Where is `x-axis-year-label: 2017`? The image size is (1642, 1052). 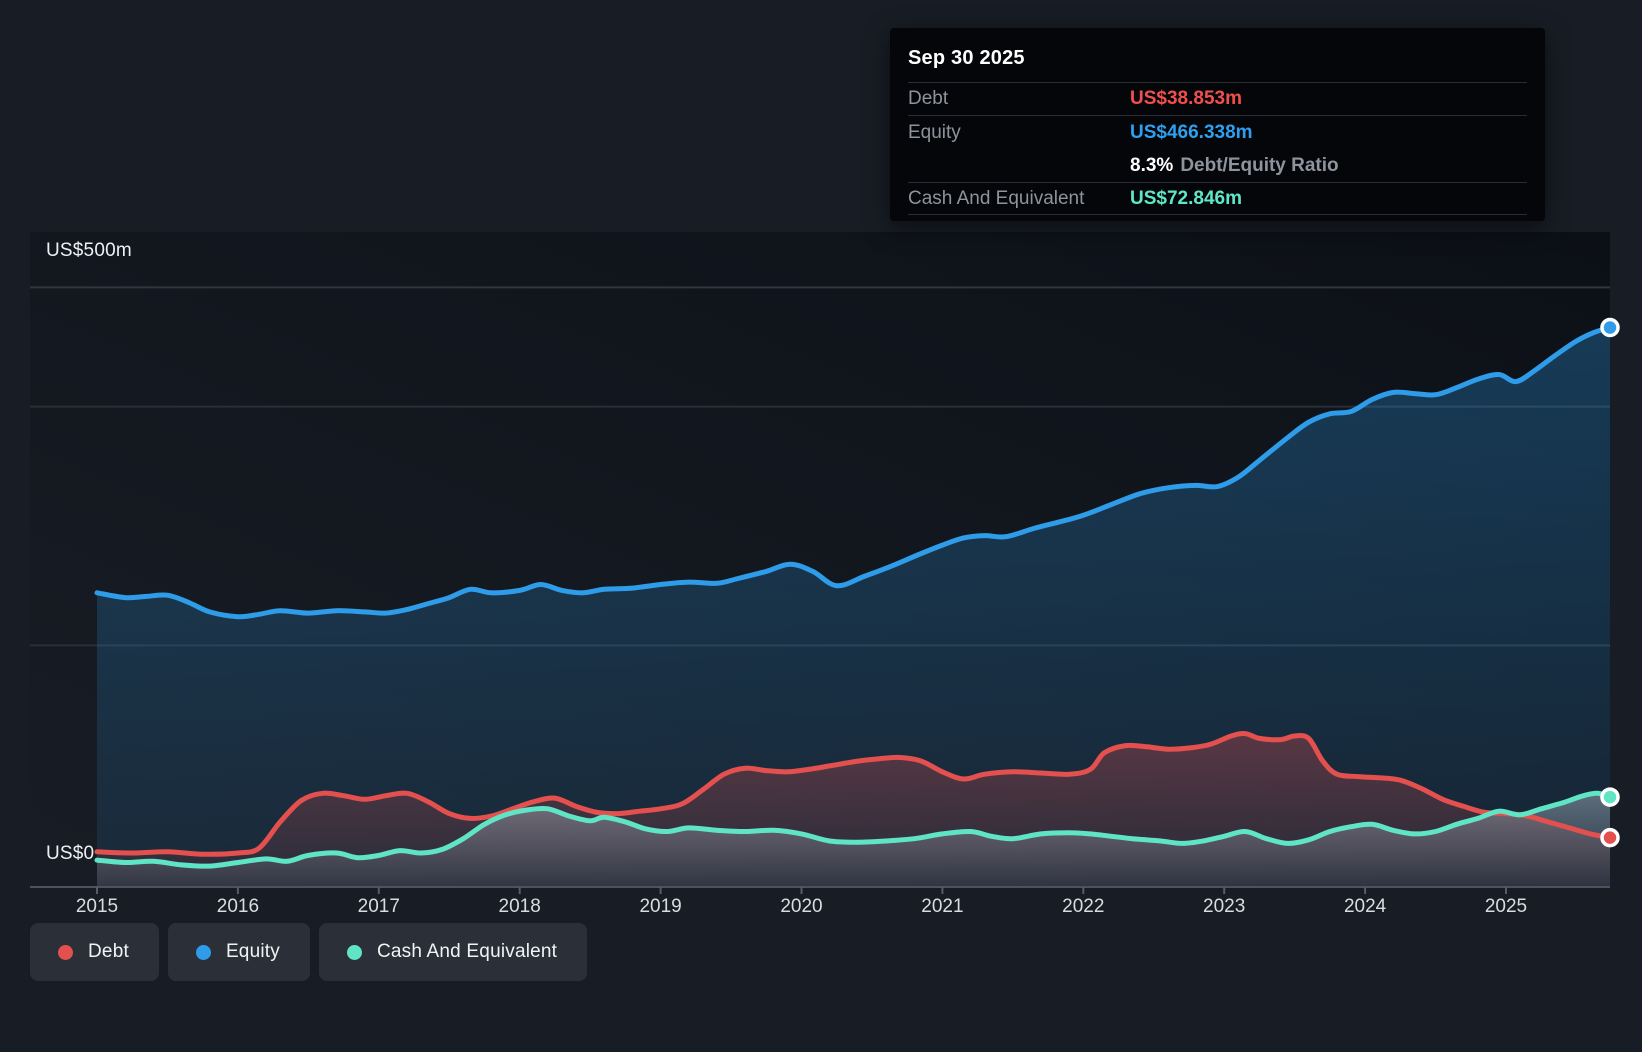 x-axis-year-label: 2017 is located at coordinates (379, 906).